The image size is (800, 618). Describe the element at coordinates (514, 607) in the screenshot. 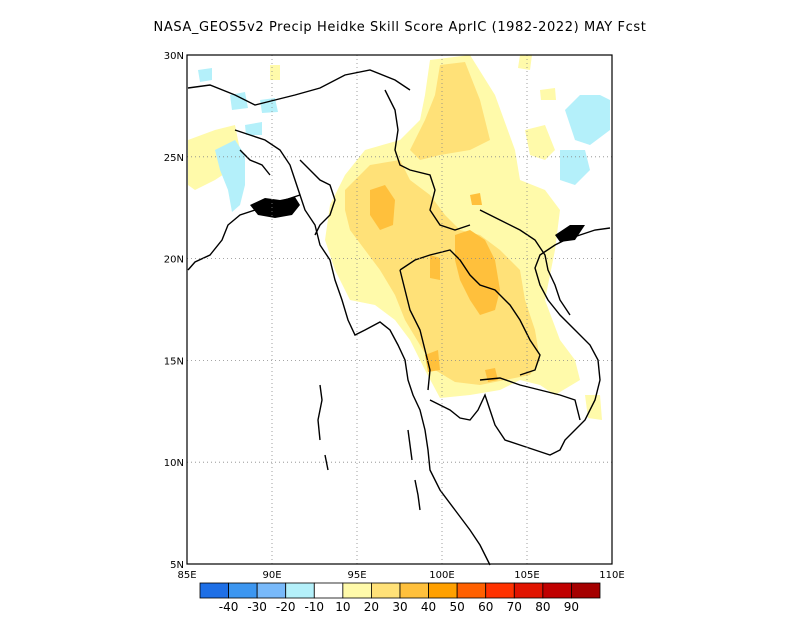

I see `colorbar-label: 70` at that location.